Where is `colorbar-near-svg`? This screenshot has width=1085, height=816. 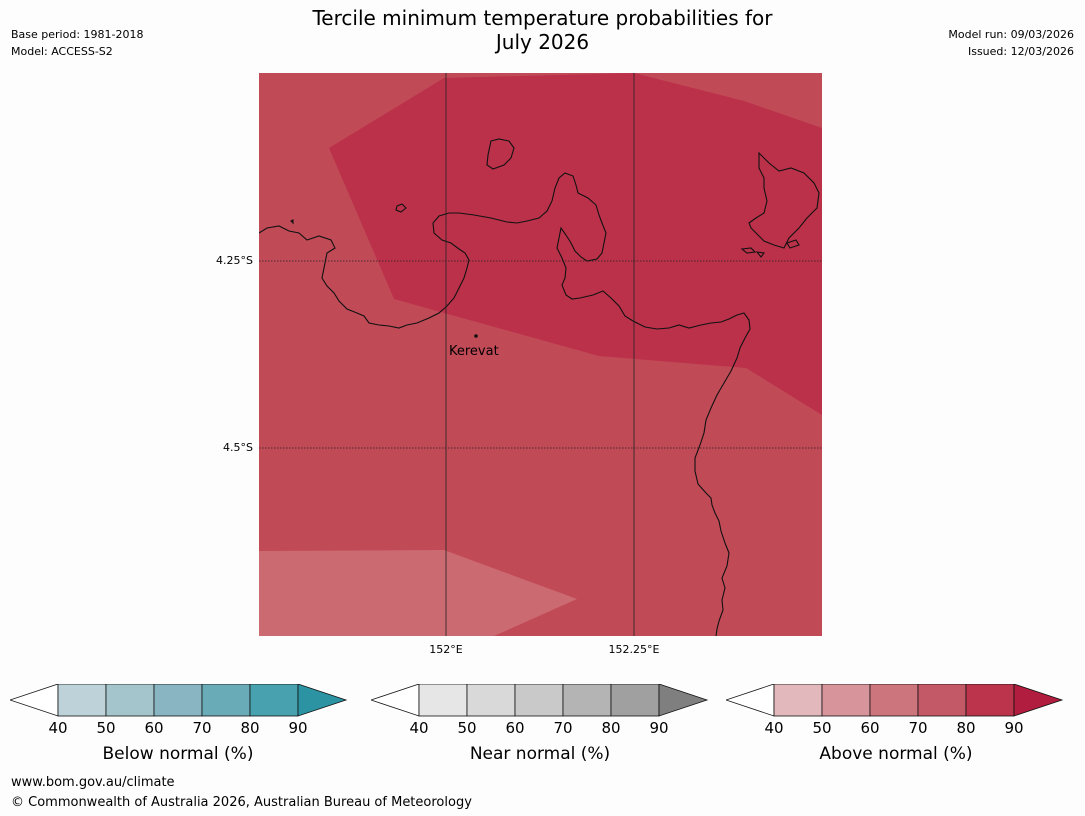
colorbar-near-svg is located at coordinates (539, 700).